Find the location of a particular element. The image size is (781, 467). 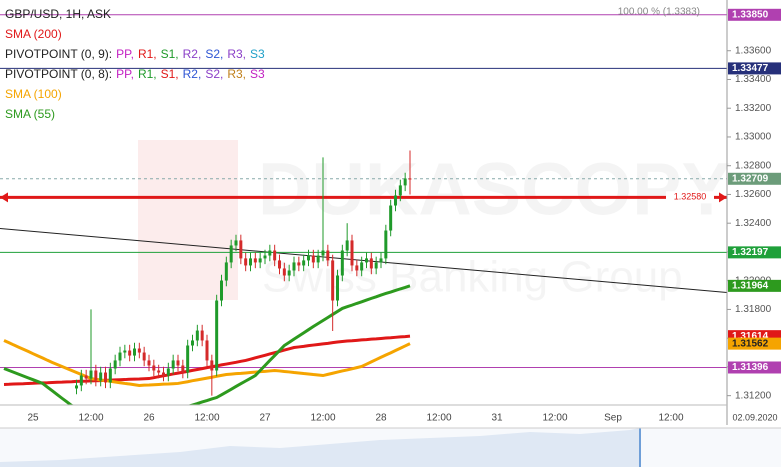

fibo-label: 100.00 % (1.3383) is located at coordinates (659, 12).